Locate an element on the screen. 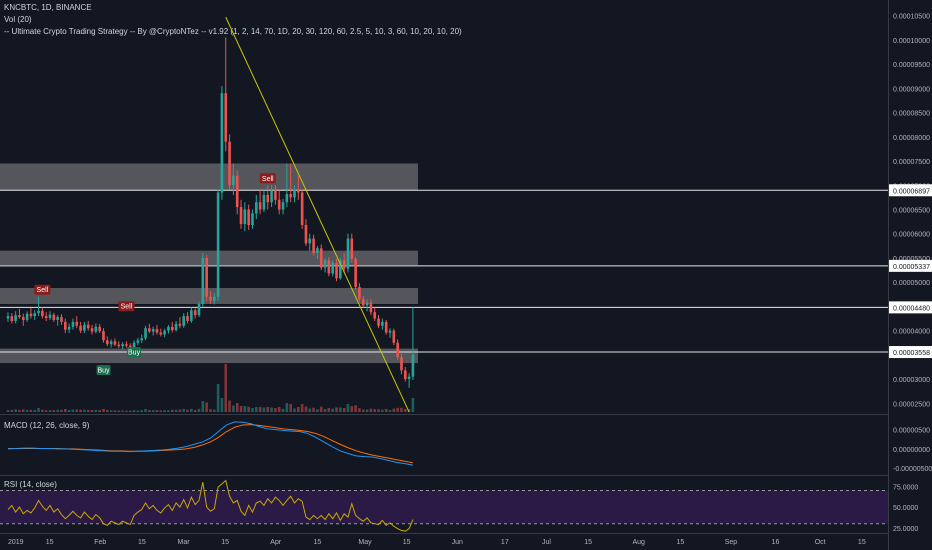 The width and height of the screenshot is (932, 550). price-axis-tick: 0.00008500 is located at coordinates (911, 114).